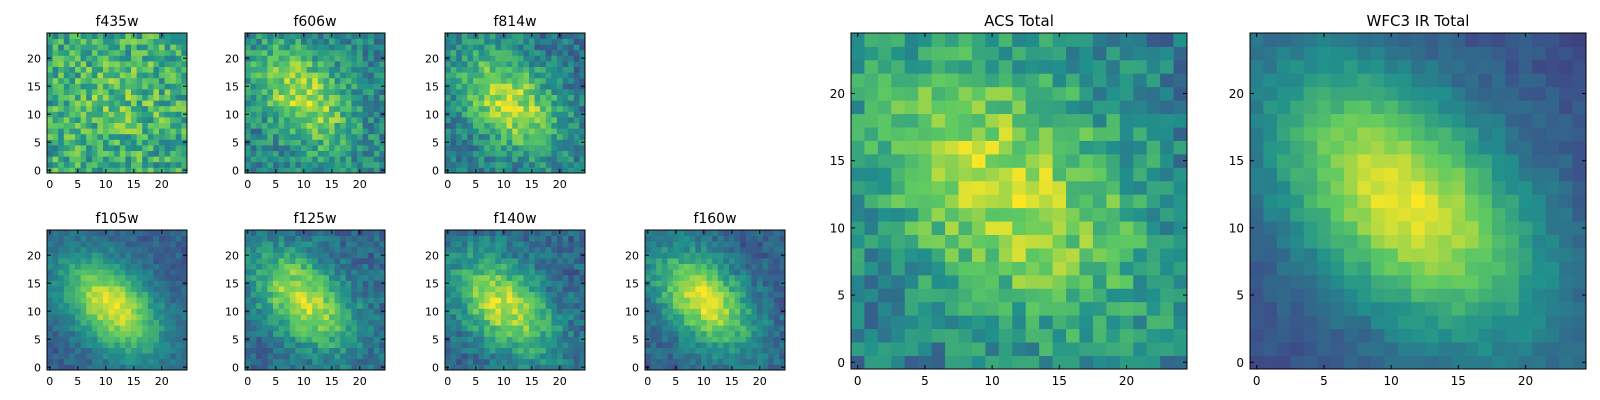 This screenshot has width=1600, height=400. Describe the element at coordinates (34, 255) in the screenshot. I see `y-tick-label: 20` at that location.